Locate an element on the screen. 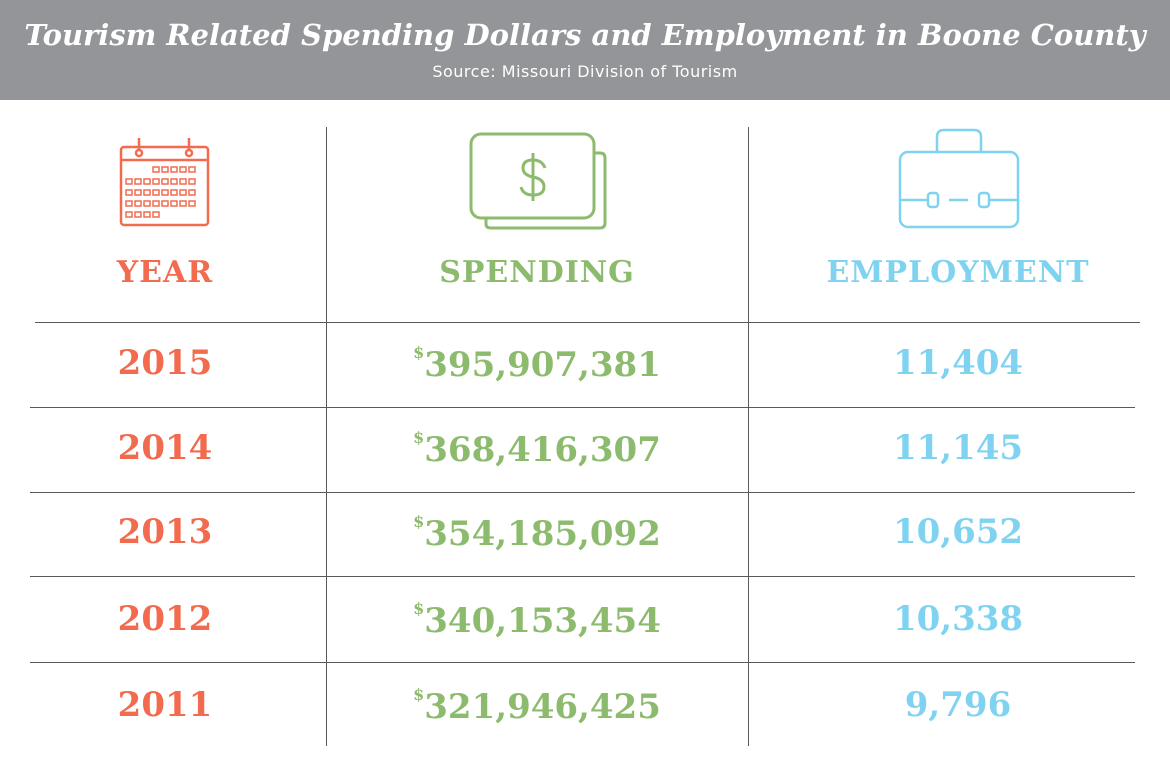  employment-cell: 11,404 is located at coordinates (958, 363).